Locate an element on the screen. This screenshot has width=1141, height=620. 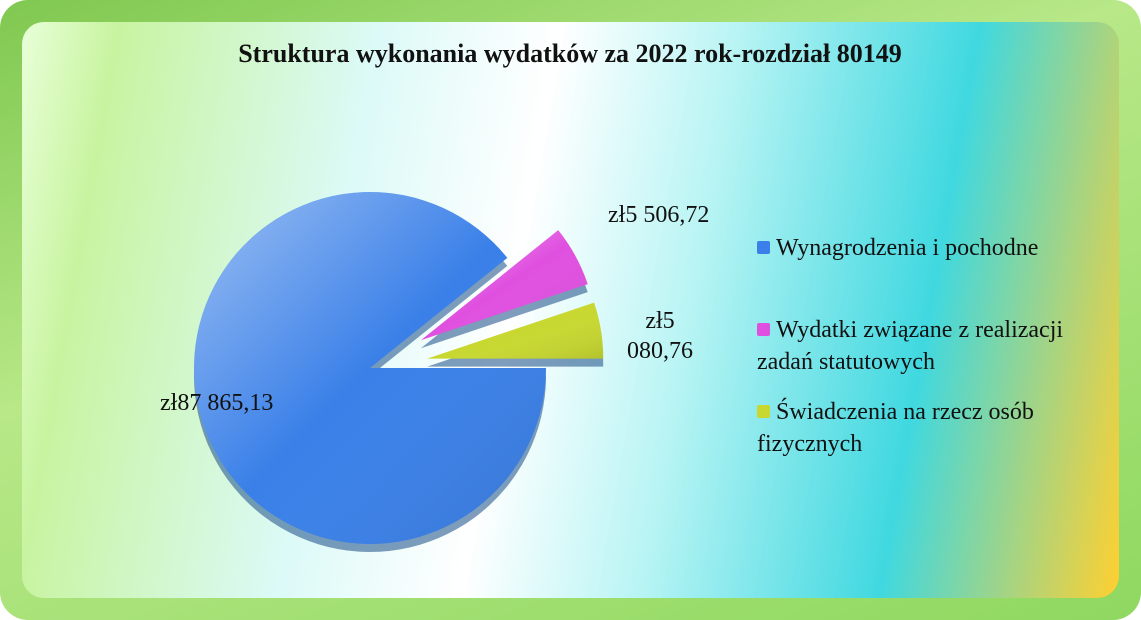
data-label: zł5 506,72 is located at coordinates (659, 215).